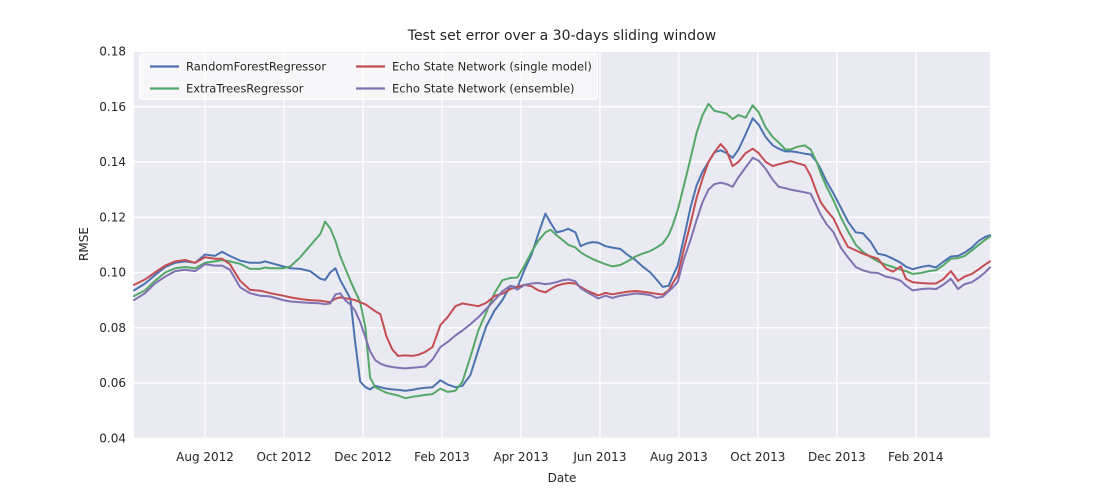  I want to click on y-tick-label: 0.08, so click(112, 328).